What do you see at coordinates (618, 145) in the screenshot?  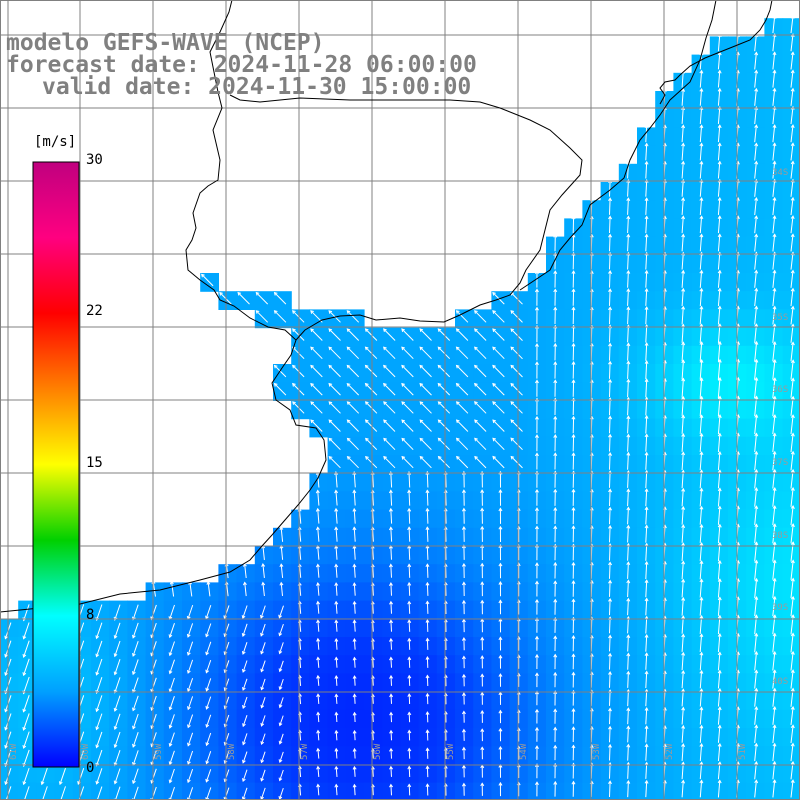 I see `coastline-segment` at bounding box center [618, 145].